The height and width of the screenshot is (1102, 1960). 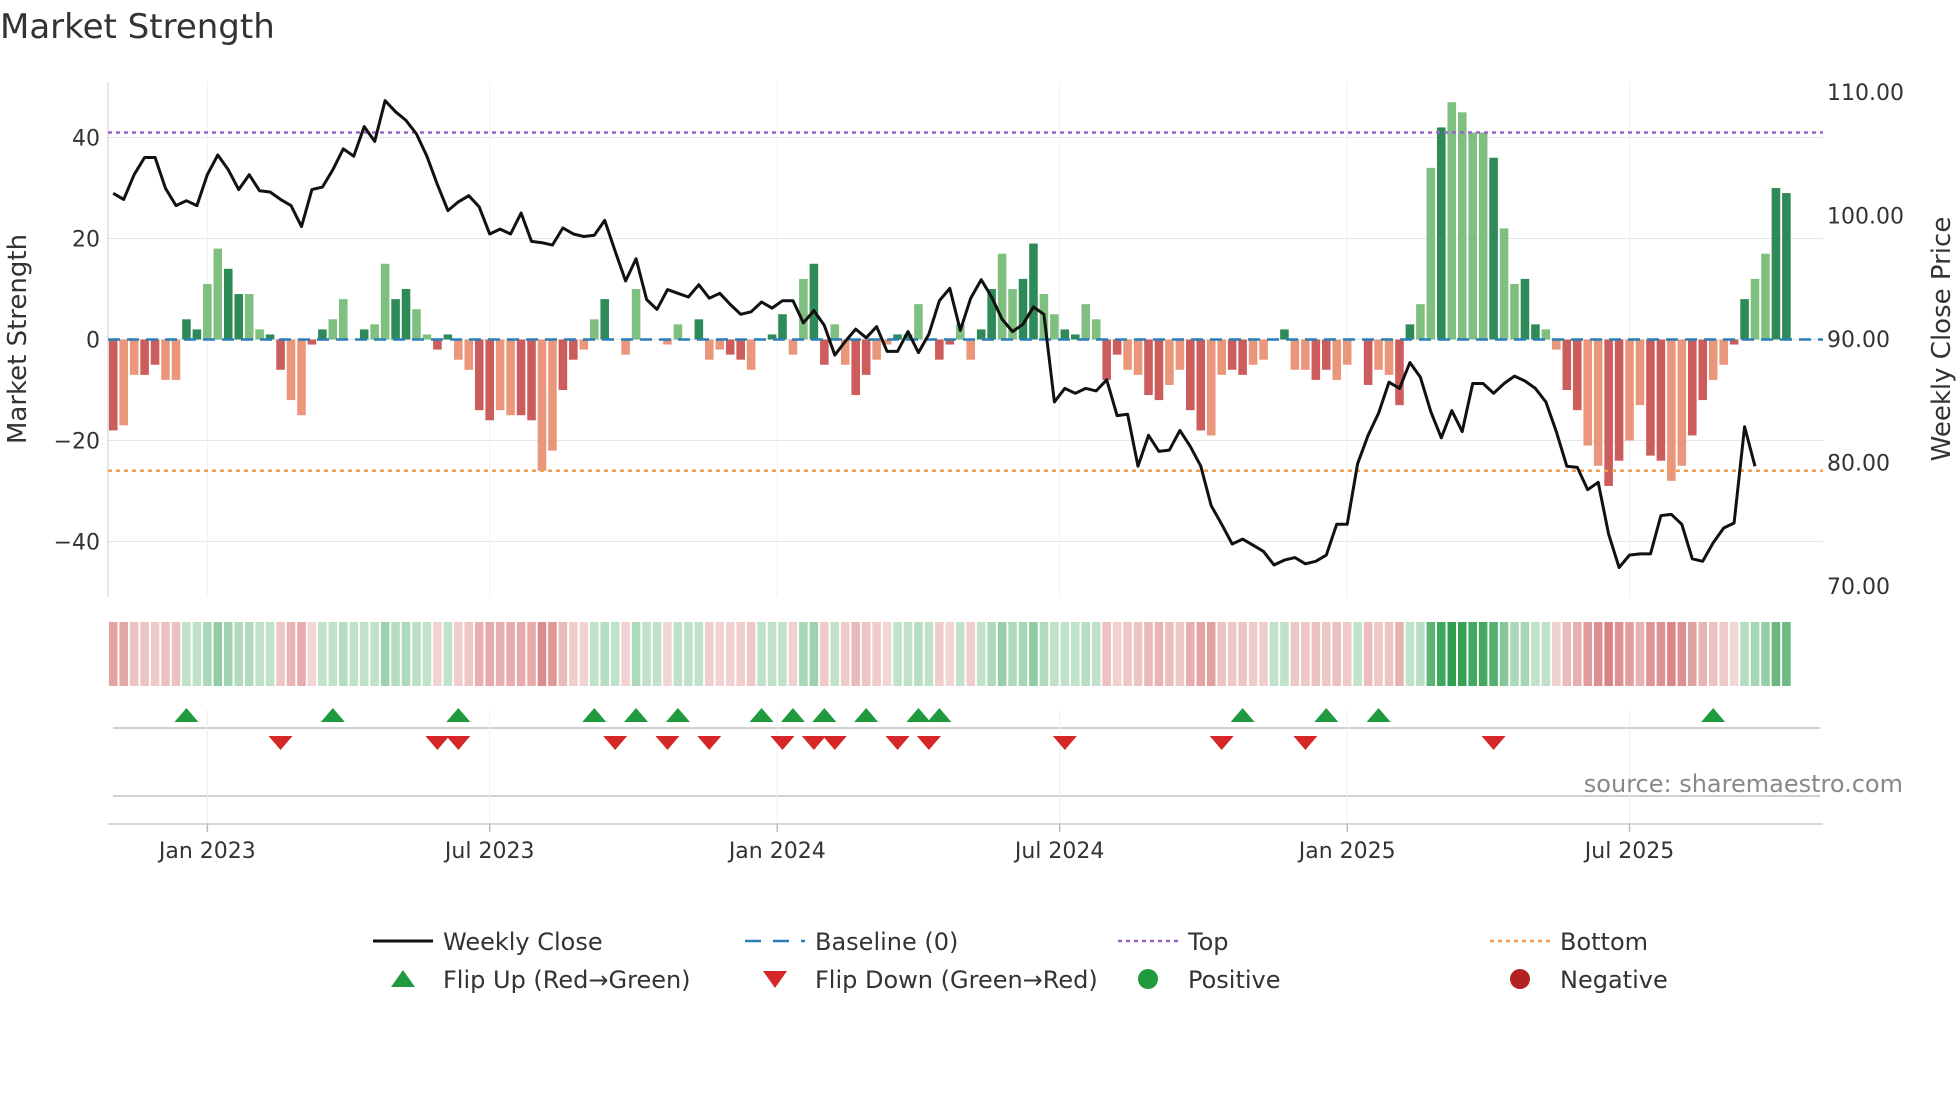 I want to click on x-tick-label: Jul 2023, so click(x=489, y=851).